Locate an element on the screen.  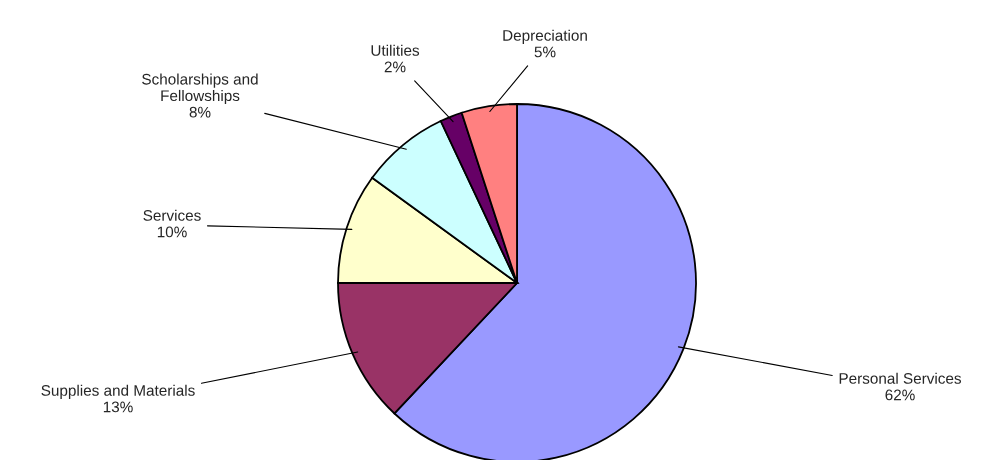
slice-label: Utilities is located at coordinates (395, 50).